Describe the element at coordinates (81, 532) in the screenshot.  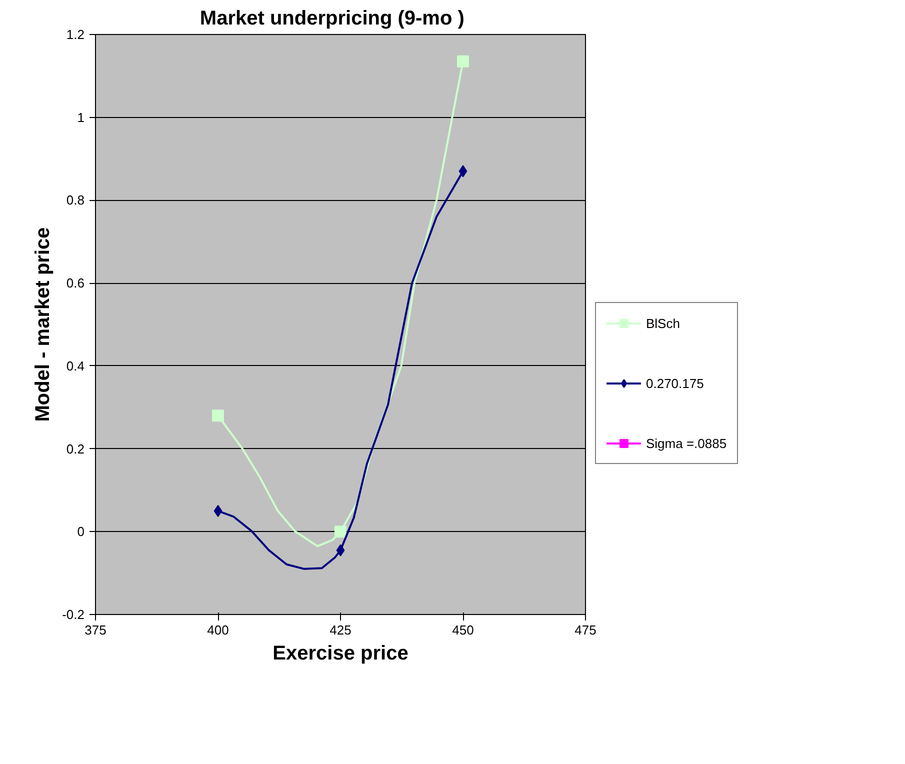
I see `y-tick-label: 0` at that location.